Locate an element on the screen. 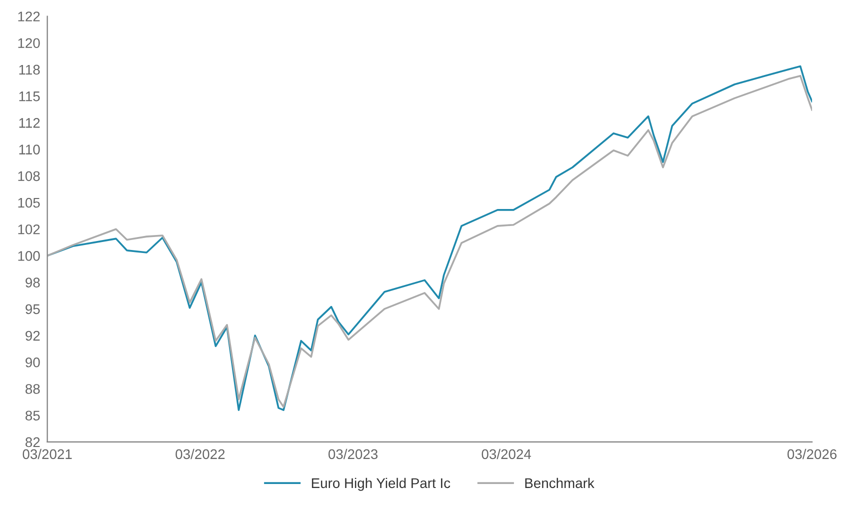 This screenshot has height=508, width=845. y-tick-label: 95 is located at coordinates (33, 309).